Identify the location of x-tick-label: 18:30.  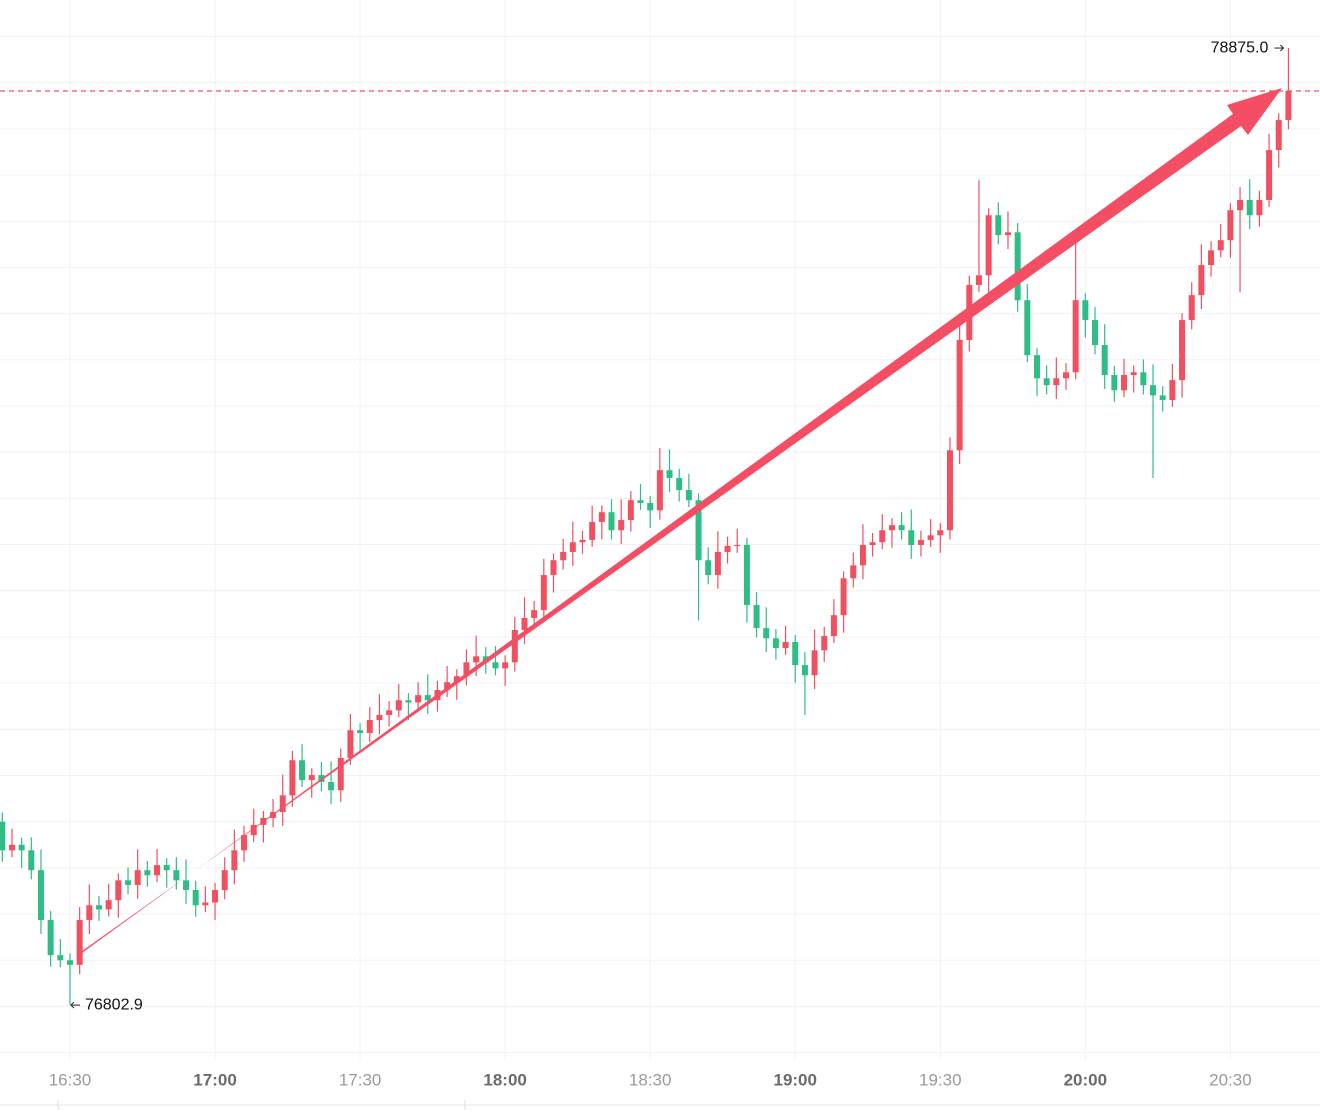
(650, 1079).